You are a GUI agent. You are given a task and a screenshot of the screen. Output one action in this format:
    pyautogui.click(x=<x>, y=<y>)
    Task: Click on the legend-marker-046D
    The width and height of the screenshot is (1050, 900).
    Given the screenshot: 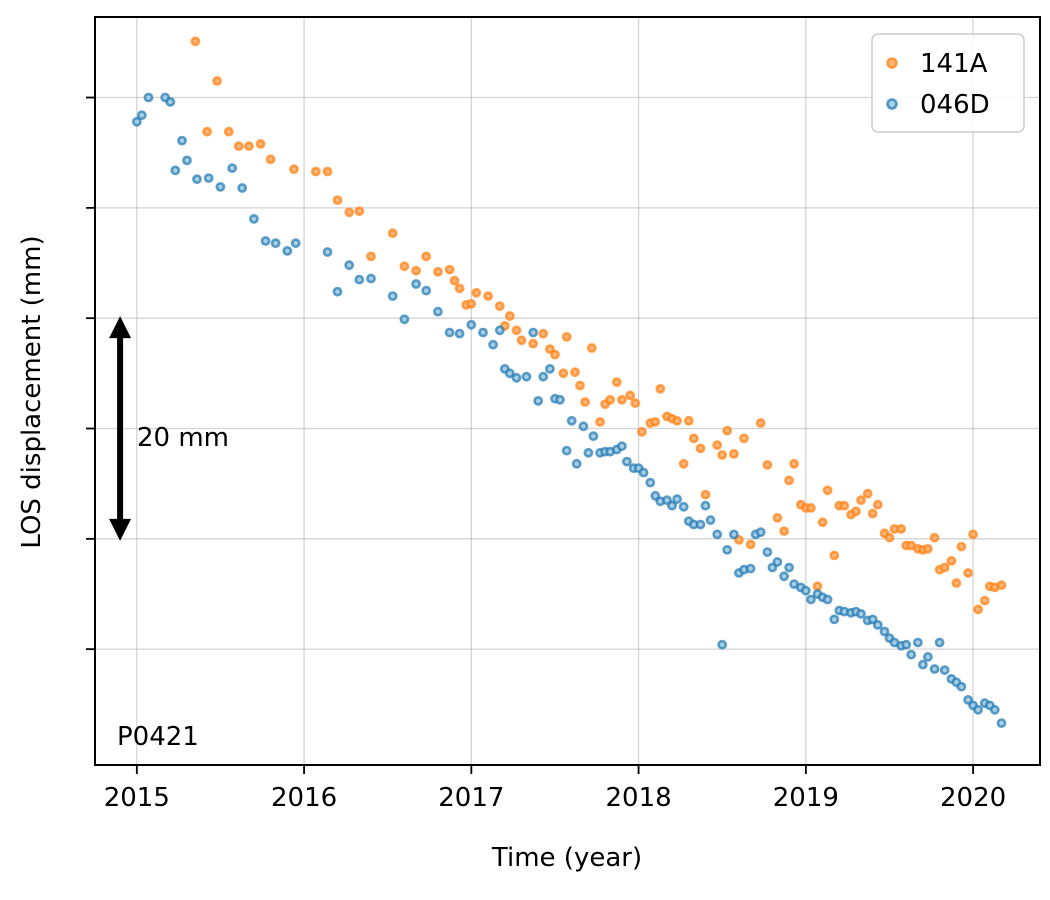 What is the action you would take?
    pyautogui.click(x=892, y=104)
    